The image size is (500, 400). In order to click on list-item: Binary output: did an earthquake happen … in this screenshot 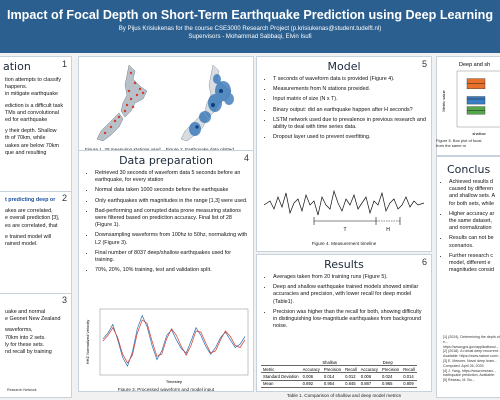, I will do `click(350, 110)`.